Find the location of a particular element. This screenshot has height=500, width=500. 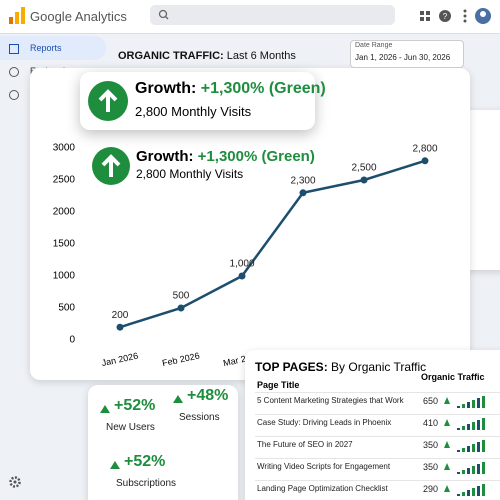

settings-icon is located at coordinates (15, 482).